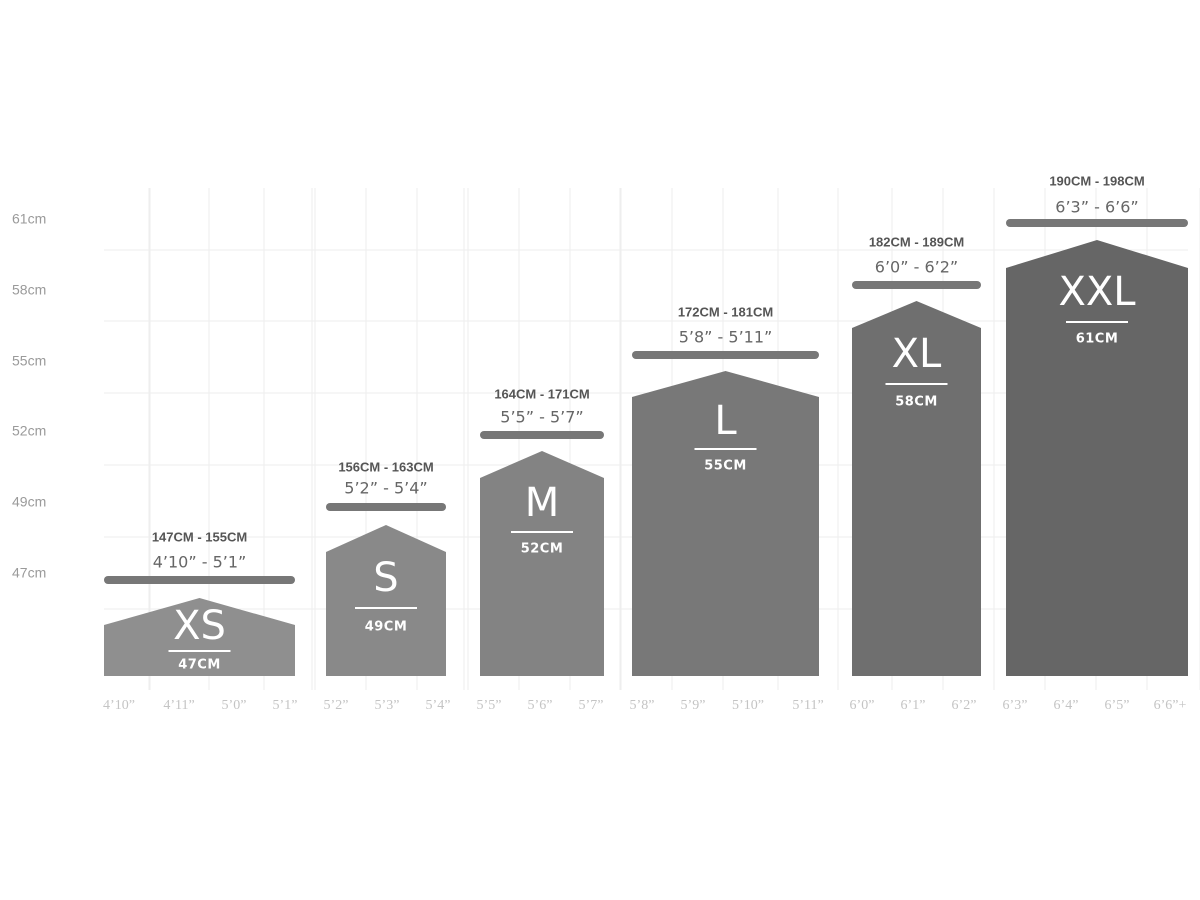 This screenshot has height=900, width=1200. I want to click on inch-range: 4’10” - 5’1”, so click(200, 562).